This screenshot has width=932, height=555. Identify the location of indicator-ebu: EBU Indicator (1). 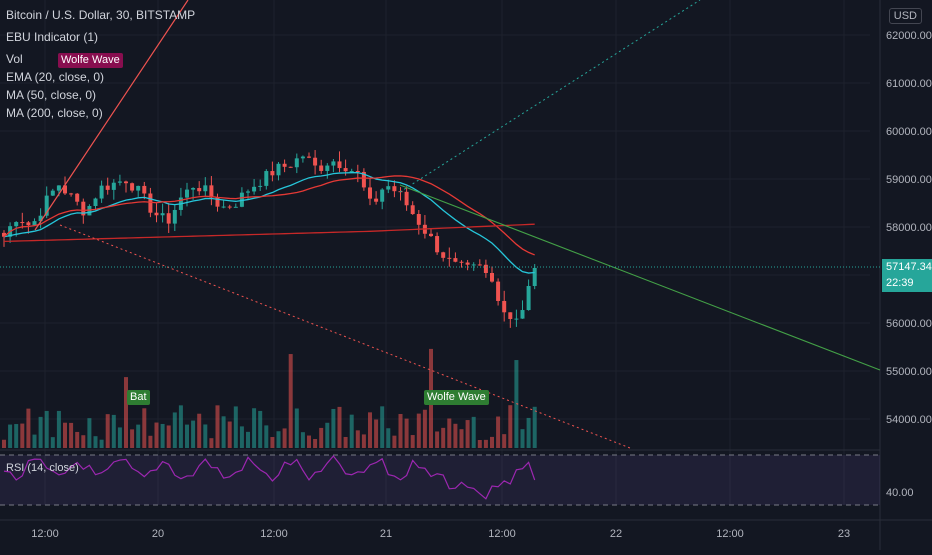
(52, 37).